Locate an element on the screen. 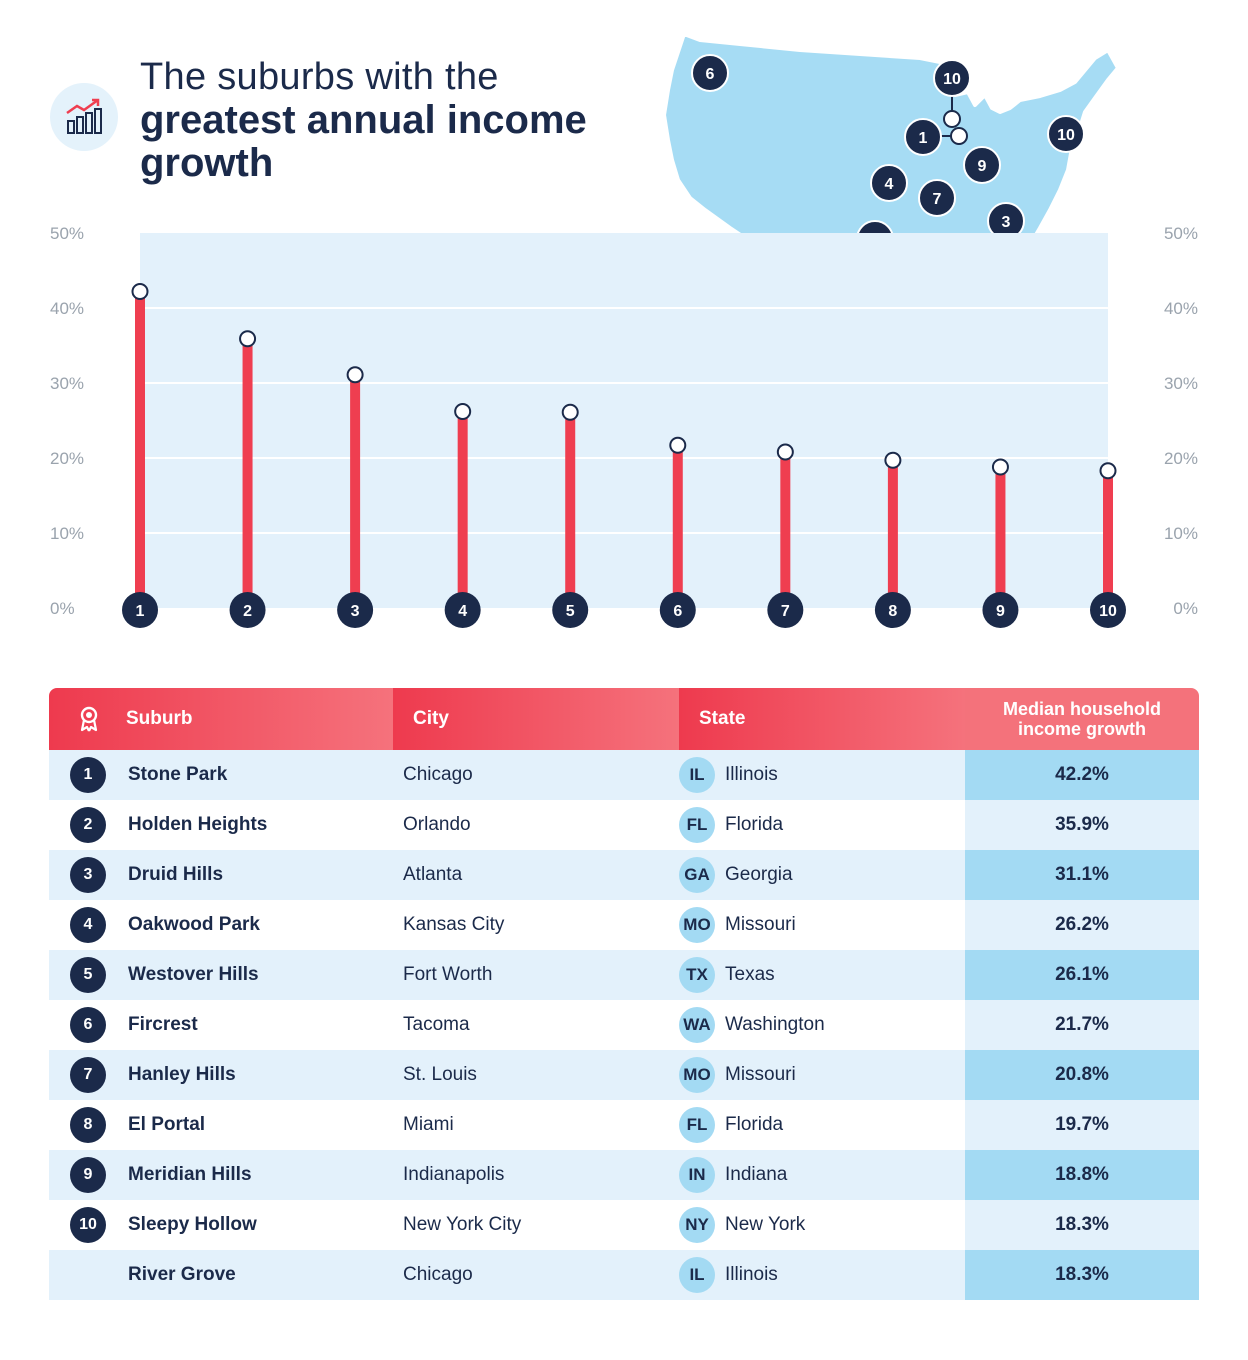  cell-city: Kansas City is located at coordinates (454, 924).